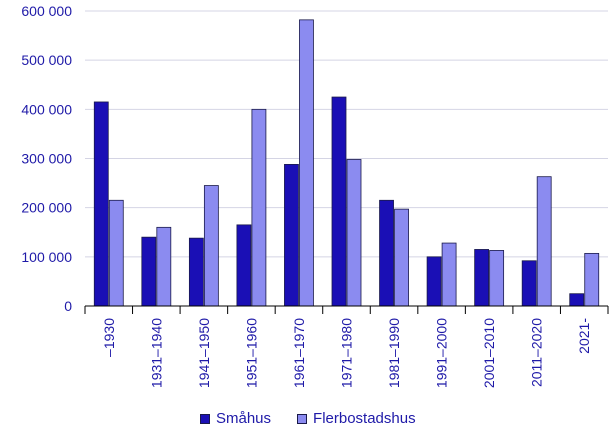 Image resolution: width=609 pixels, height=441 pixels. Describe the element at coordinates (584, 336) in the screenshot. I see `x-tick-label: 2021-` at that location.